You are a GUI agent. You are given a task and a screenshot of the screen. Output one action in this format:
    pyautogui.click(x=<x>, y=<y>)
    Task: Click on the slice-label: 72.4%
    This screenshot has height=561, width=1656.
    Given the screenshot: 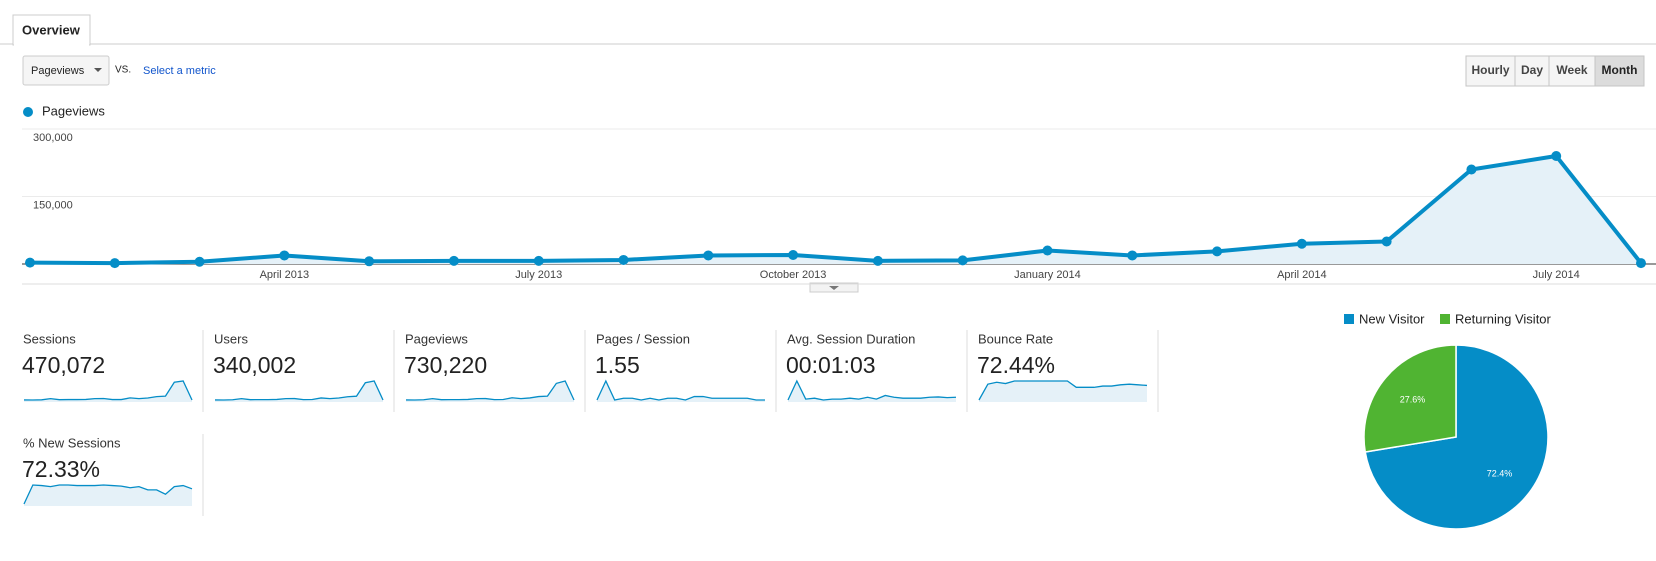 What is the action you would take?
    pyautogui.click(x=1500, y=473)
    